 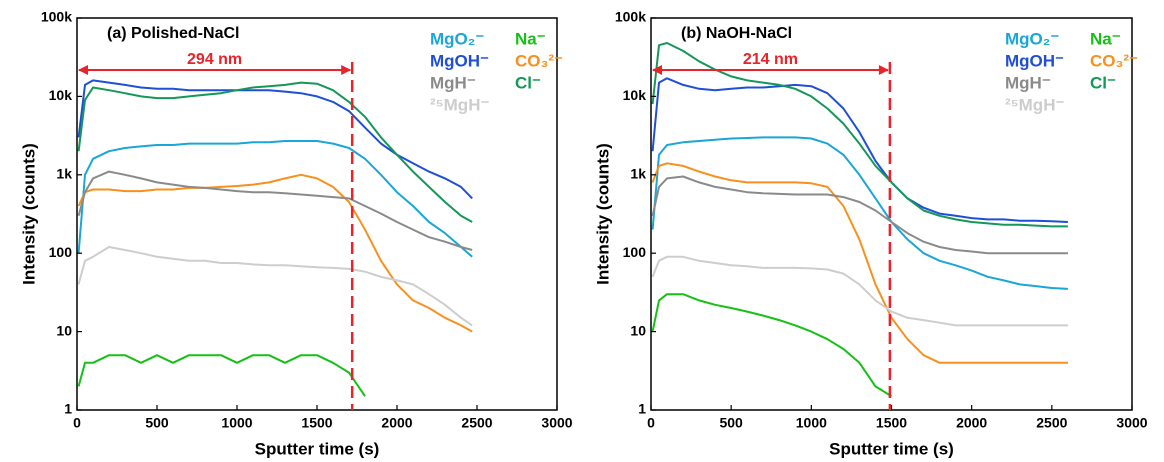 I want to click on annotation-label: 214 nm, so click(x=770, y=59).